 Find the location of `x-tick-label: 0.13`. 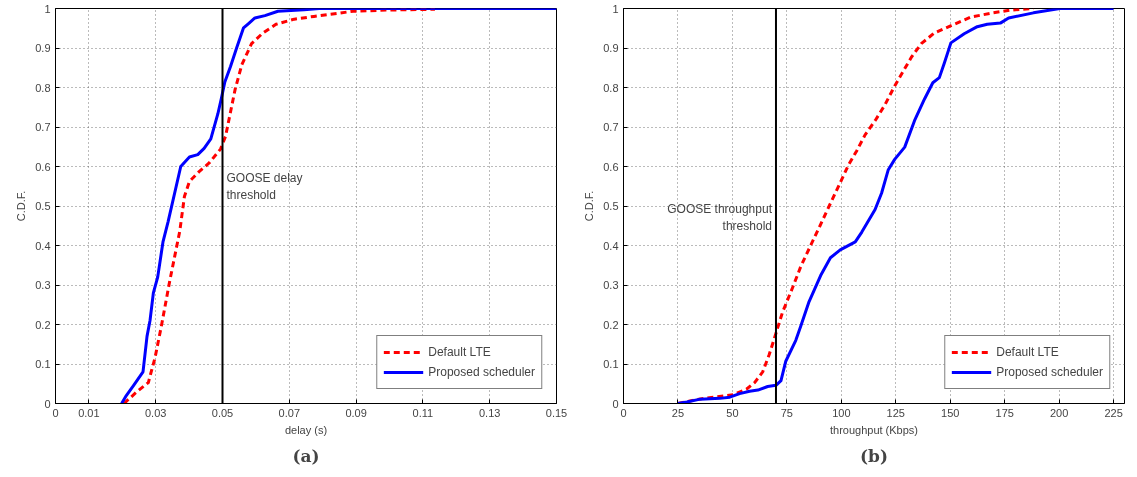

x-tick-label: 0.13 is located at coordinates (490, 412).